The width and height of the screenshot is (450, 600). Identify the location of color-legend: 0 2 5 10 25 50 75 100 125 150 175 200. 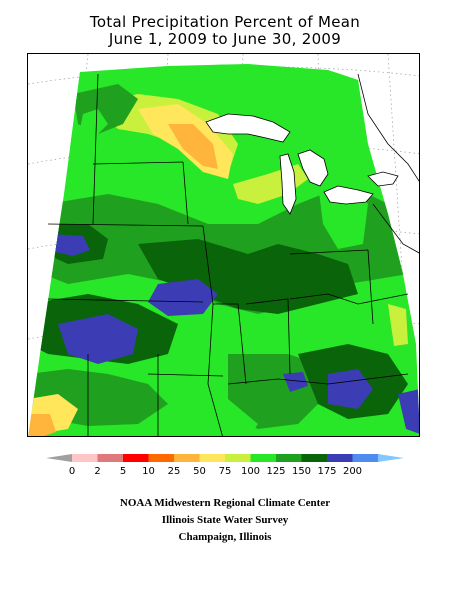
(225, 465).